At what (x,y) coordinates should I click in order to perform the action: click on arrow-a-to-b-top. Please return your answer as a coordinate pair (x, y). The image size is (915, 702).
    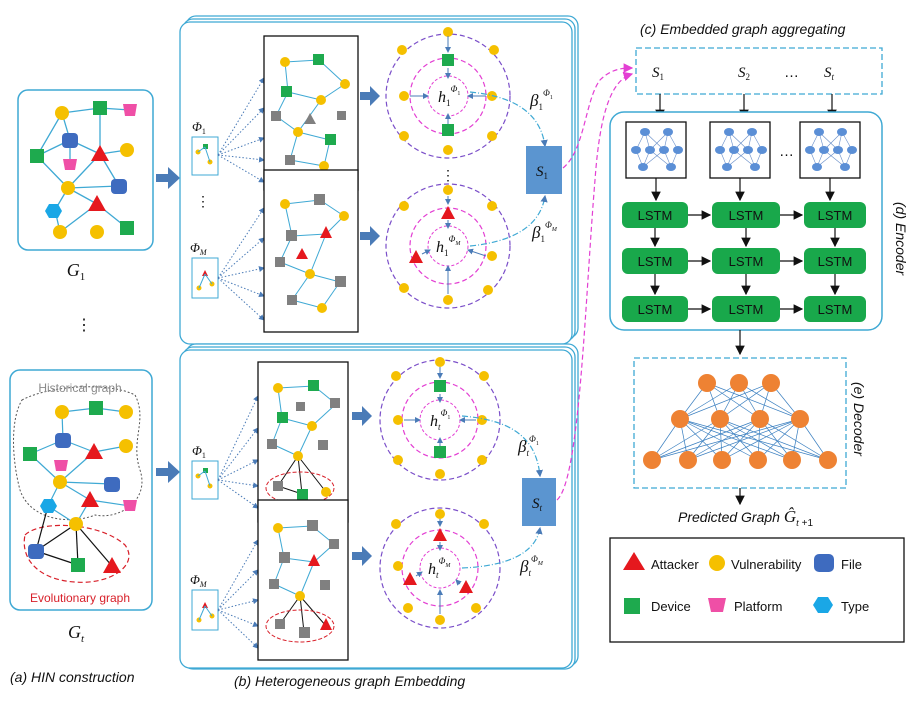
    Looking at the image, I should click on (168, 178).